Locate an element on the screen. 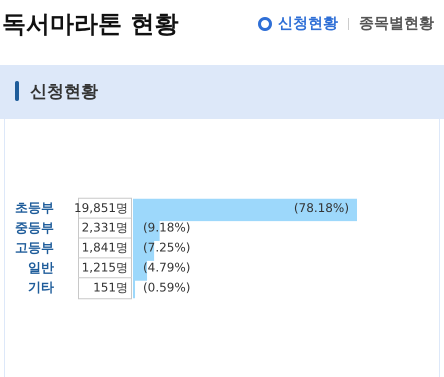  data-label: (7.25%) is located at coordinates (166, 247).